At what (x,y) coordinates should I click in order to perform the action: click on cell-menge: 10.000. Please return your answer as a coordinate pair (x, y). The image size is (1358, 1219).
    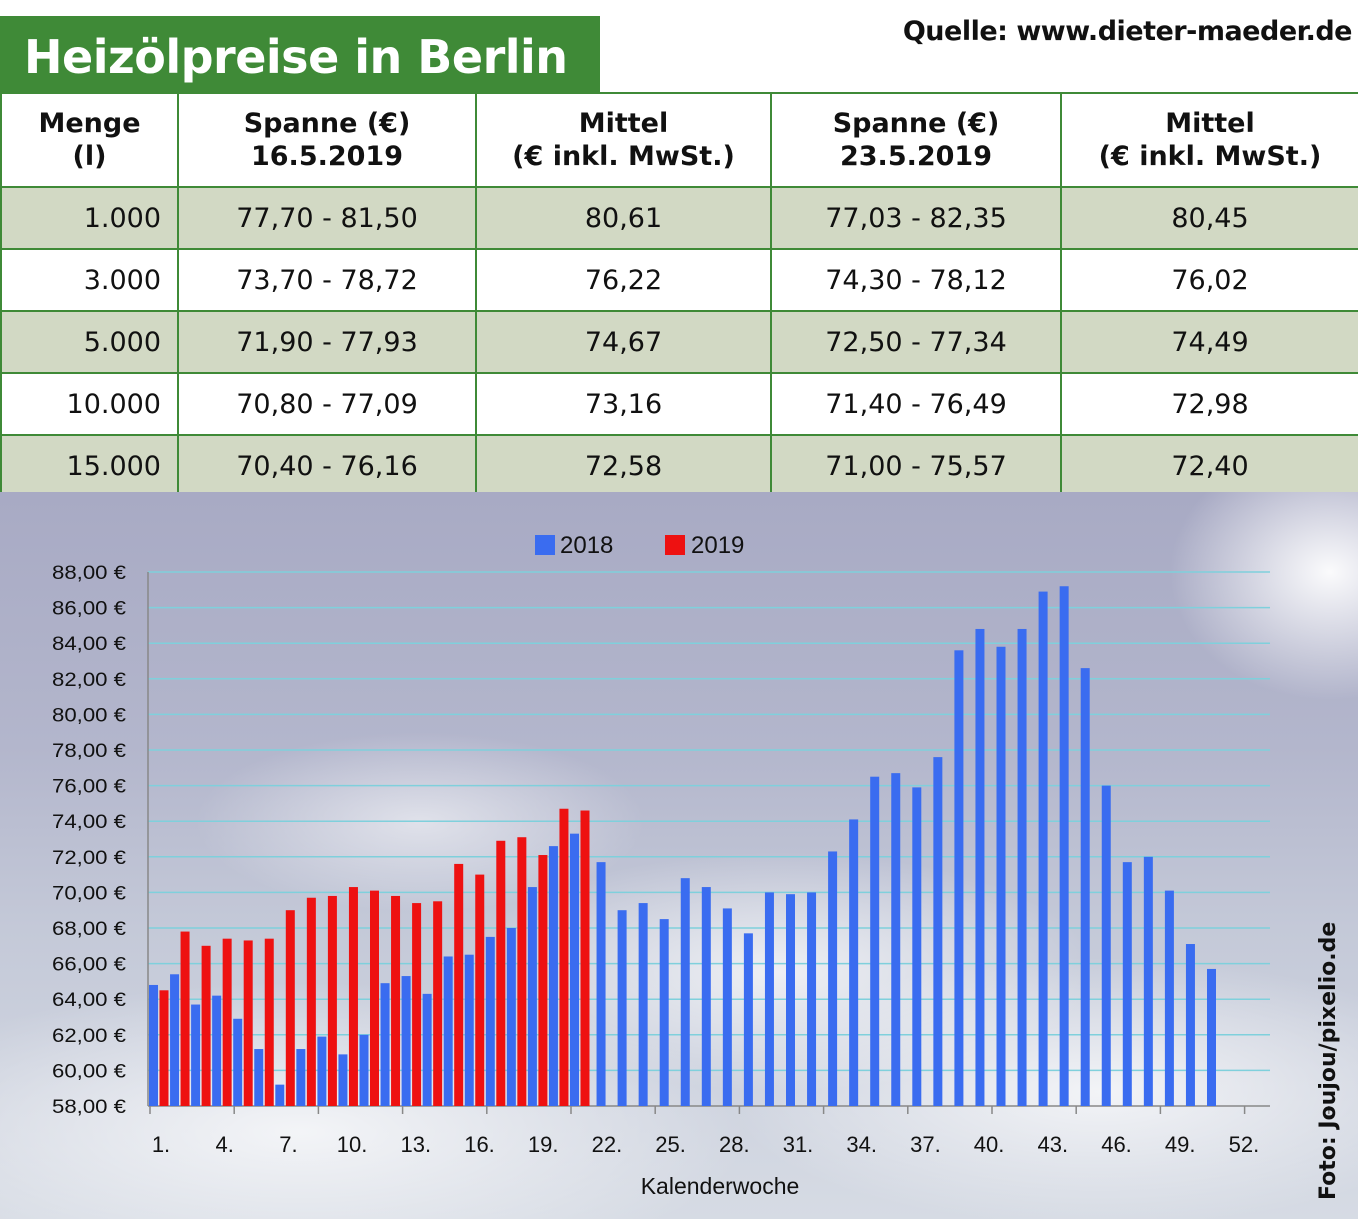
    Looking at the image, I should click on (89, 404).